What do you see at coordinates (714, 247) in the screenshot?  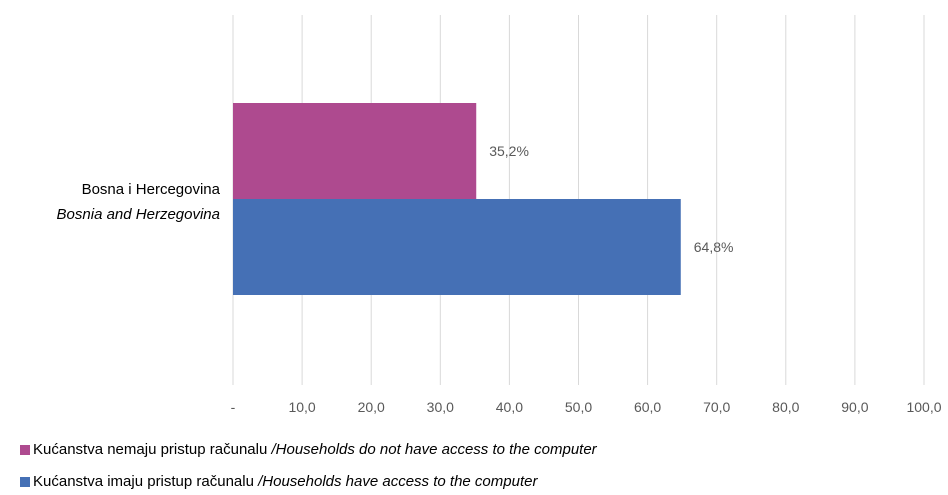 I see `data-label: 64,8%` at bounding box center [714, 247].